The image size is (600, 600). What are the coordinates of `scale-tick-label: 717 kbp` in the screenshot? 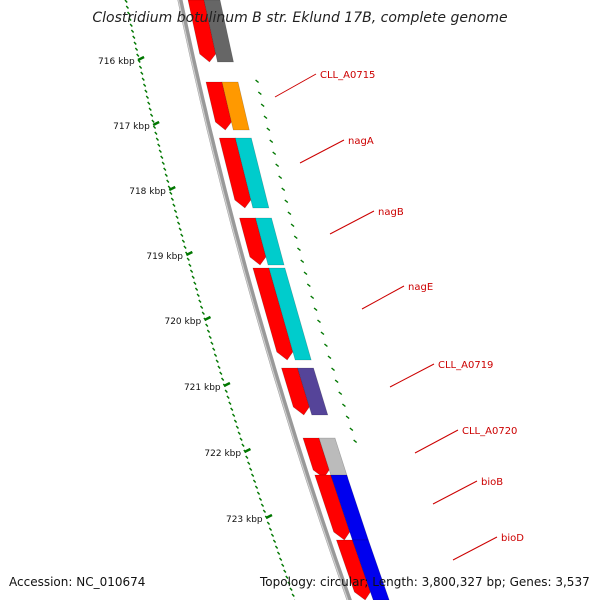 It's located at (131, 127).